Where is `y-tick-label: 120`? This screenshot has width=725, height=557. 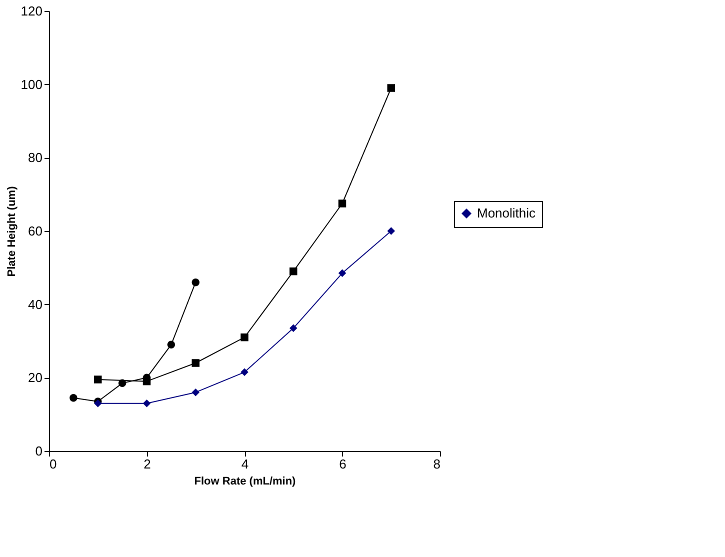
y-tick-label: 120 is located at coordinates (31, 11).